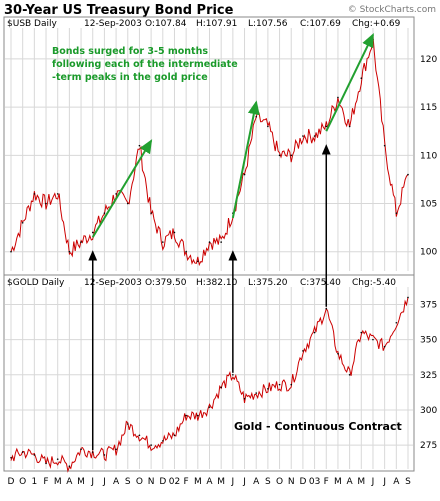 Image resolution: width=440 pixels, height=501 pixels. Describe the element at coordinates (320, 283) in the screenshot. I see `bottom-close: C:375.40` at that location.